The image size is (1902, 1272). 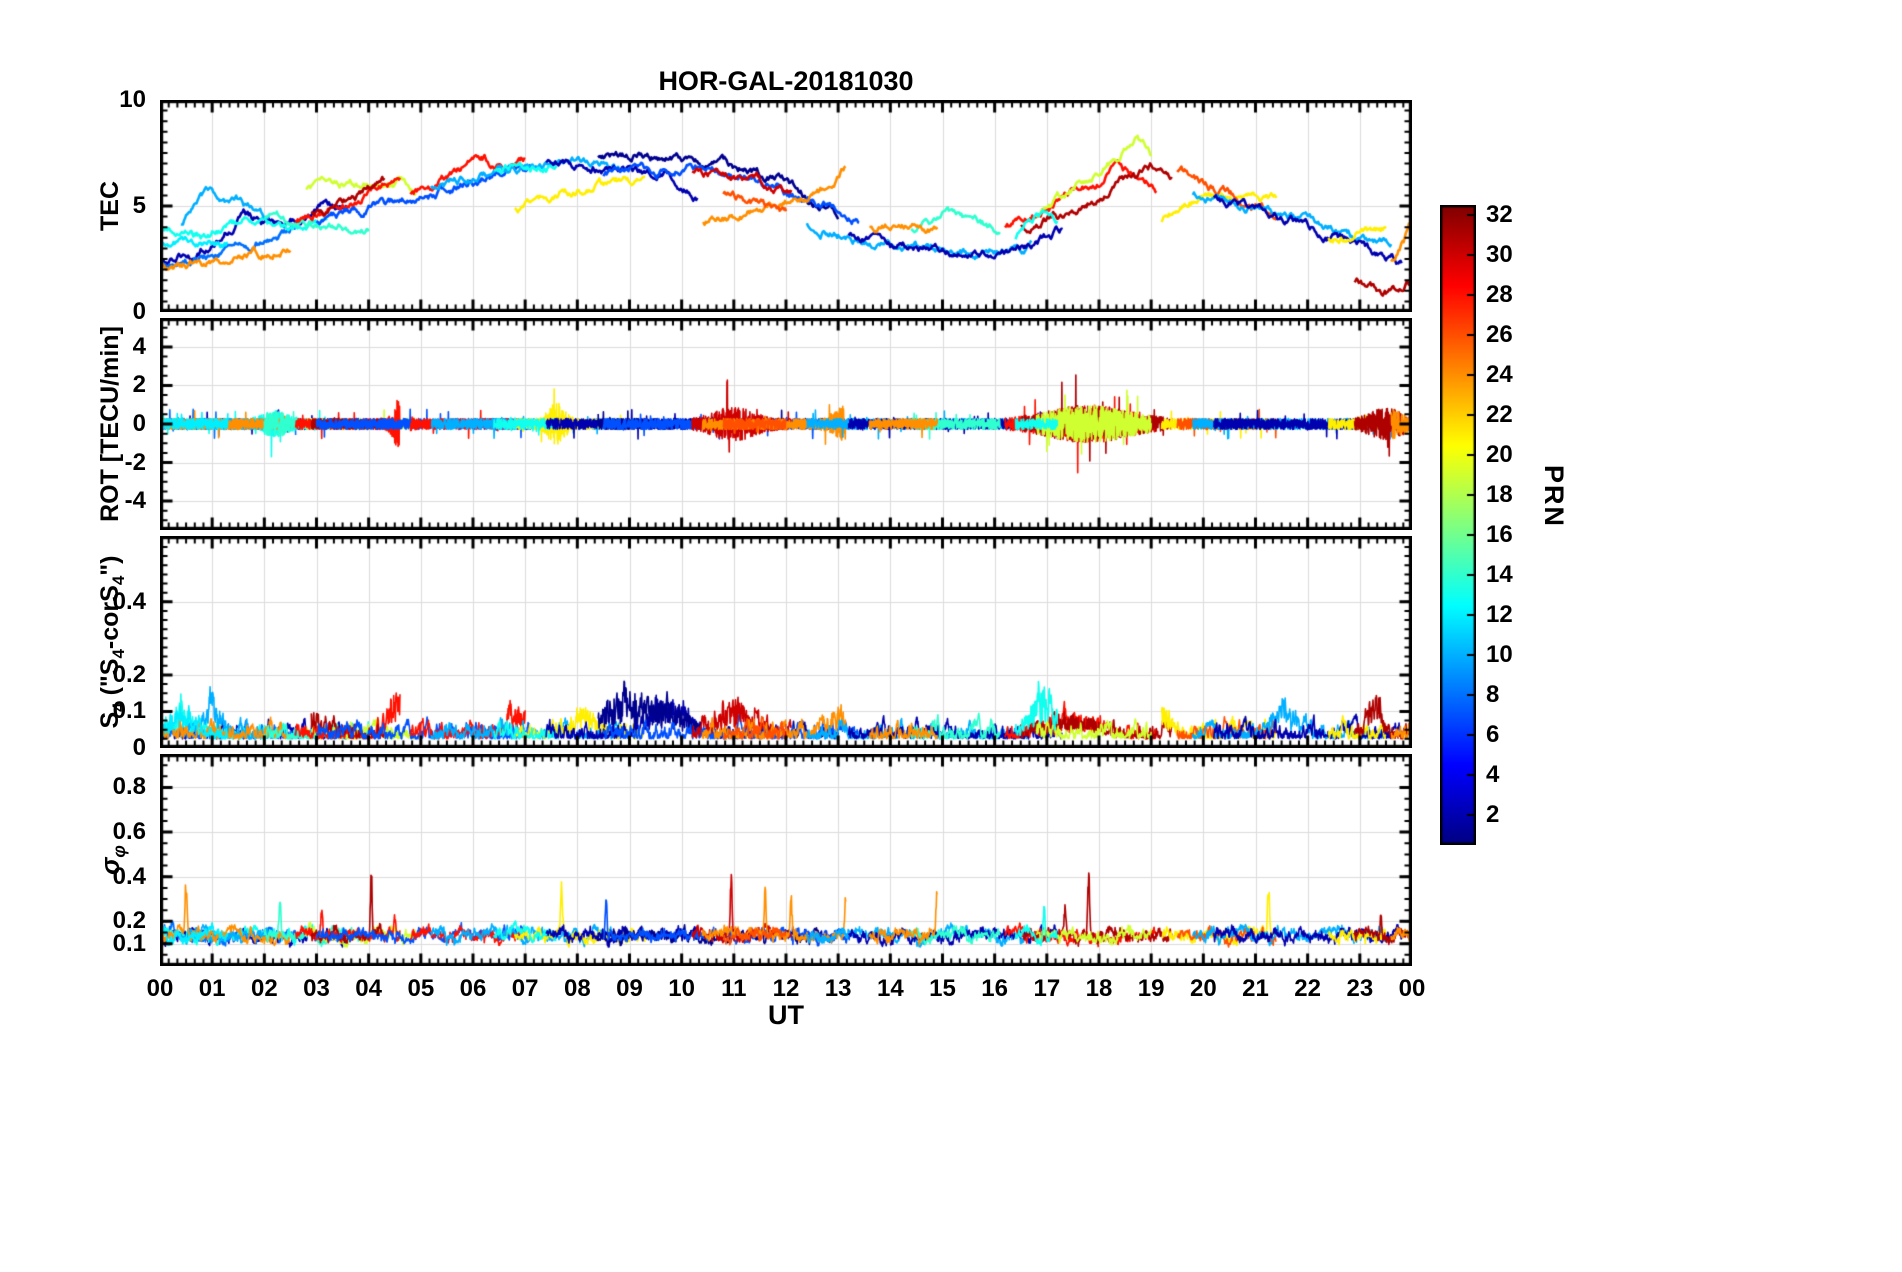 What do you see at coordinates (786, 1015) in the screenshot?
I see `x-axis-label: UT` at bounding box center [786, 1015].